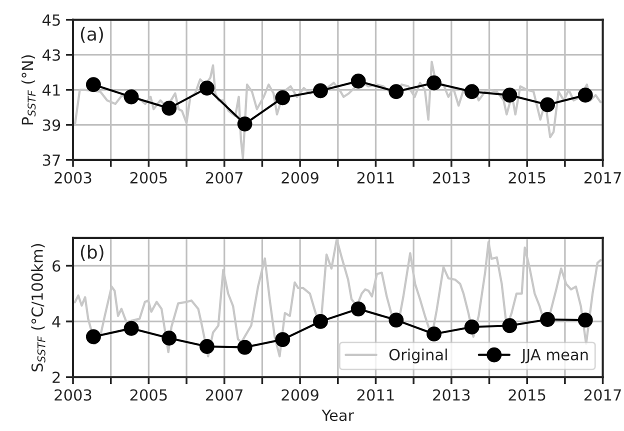 This screenshot has height=431, width=624. Describe the element at coordinates (56, 377) in the screenshot. I see `y-tick-label: 2` at that location.